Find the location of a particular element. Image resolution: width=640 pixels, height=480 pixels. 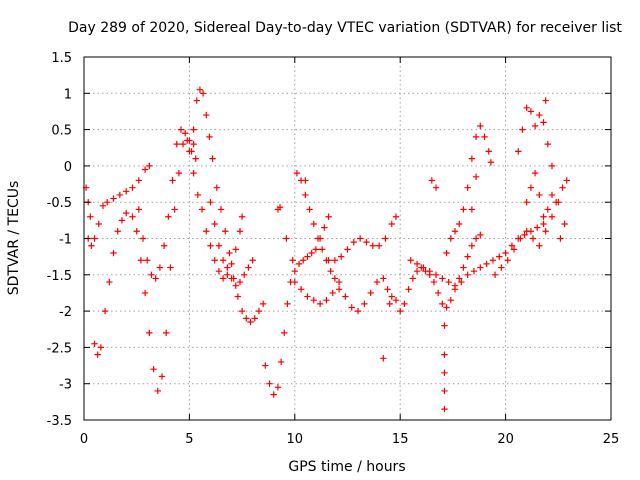

y-tick-label: 1 is located at coordinates (68, 94).